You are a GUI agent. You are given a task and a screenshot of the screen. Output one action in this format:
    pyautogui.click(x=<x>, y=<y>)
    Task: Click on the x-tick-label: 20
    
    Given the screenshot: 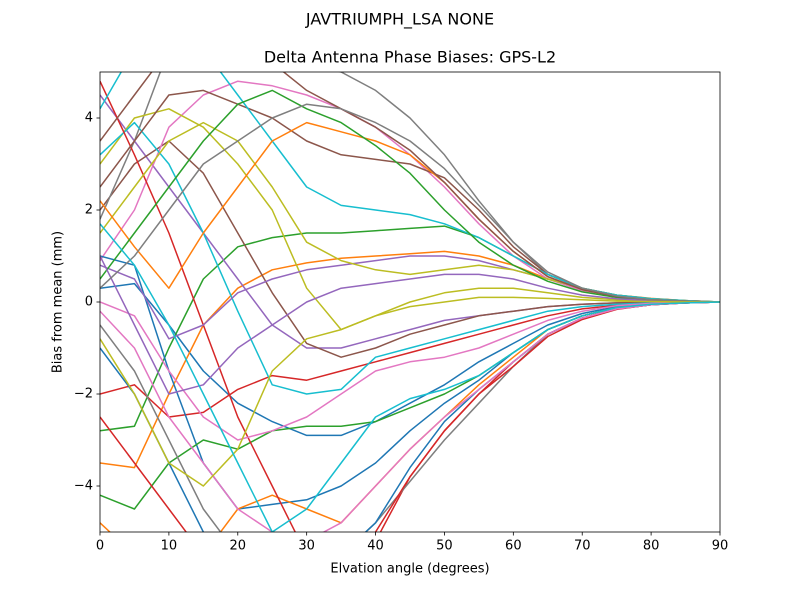 What is the action you would take?
    pyautogui.click(x=238, y=546)
    